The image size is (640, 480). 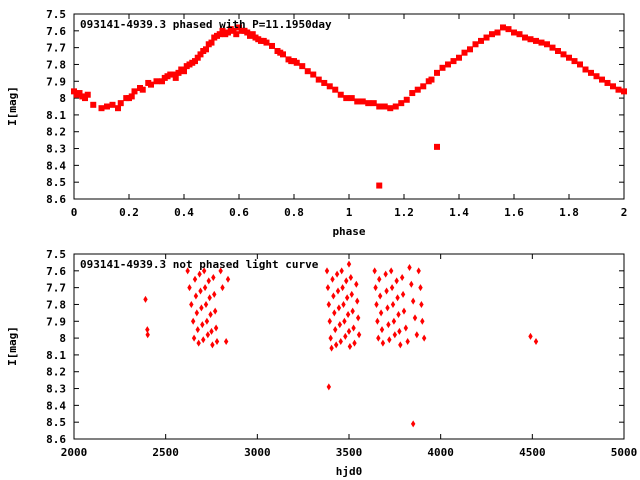 What do you see at coordinates (56, 304) in the screenshot?
I see `unphased-y-tick-label: 7.8` at bounding box center [56, 304].